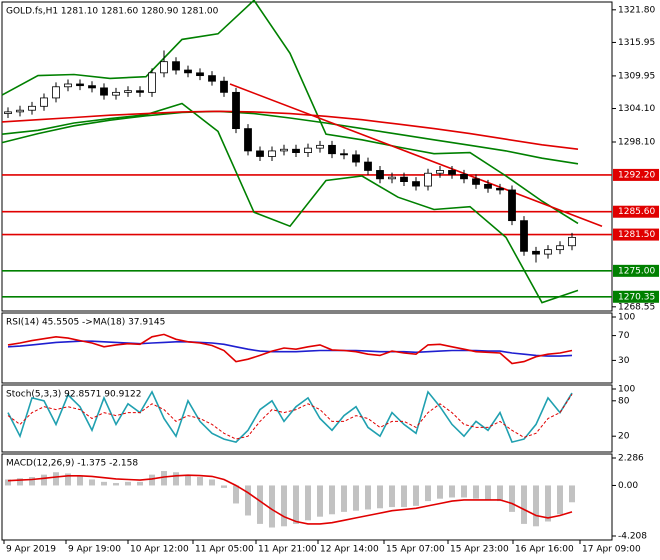 This screenshot has height=560, width=660. What do you see at coordinates (632, 537) in the screenshot?
I see `y-tick-label: -4.208` at bounding box center [632, 537].